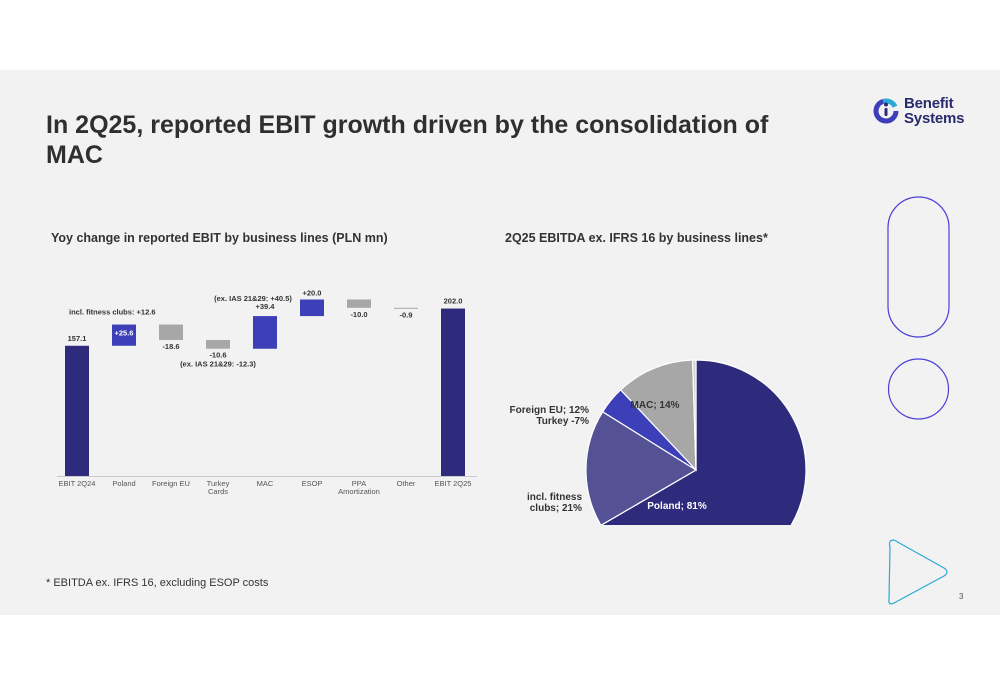 Image resolution: width=1000 pixels, height=685 pixels. I want to click on waterfall-category-label: Foreign EU, so click(171, 483).